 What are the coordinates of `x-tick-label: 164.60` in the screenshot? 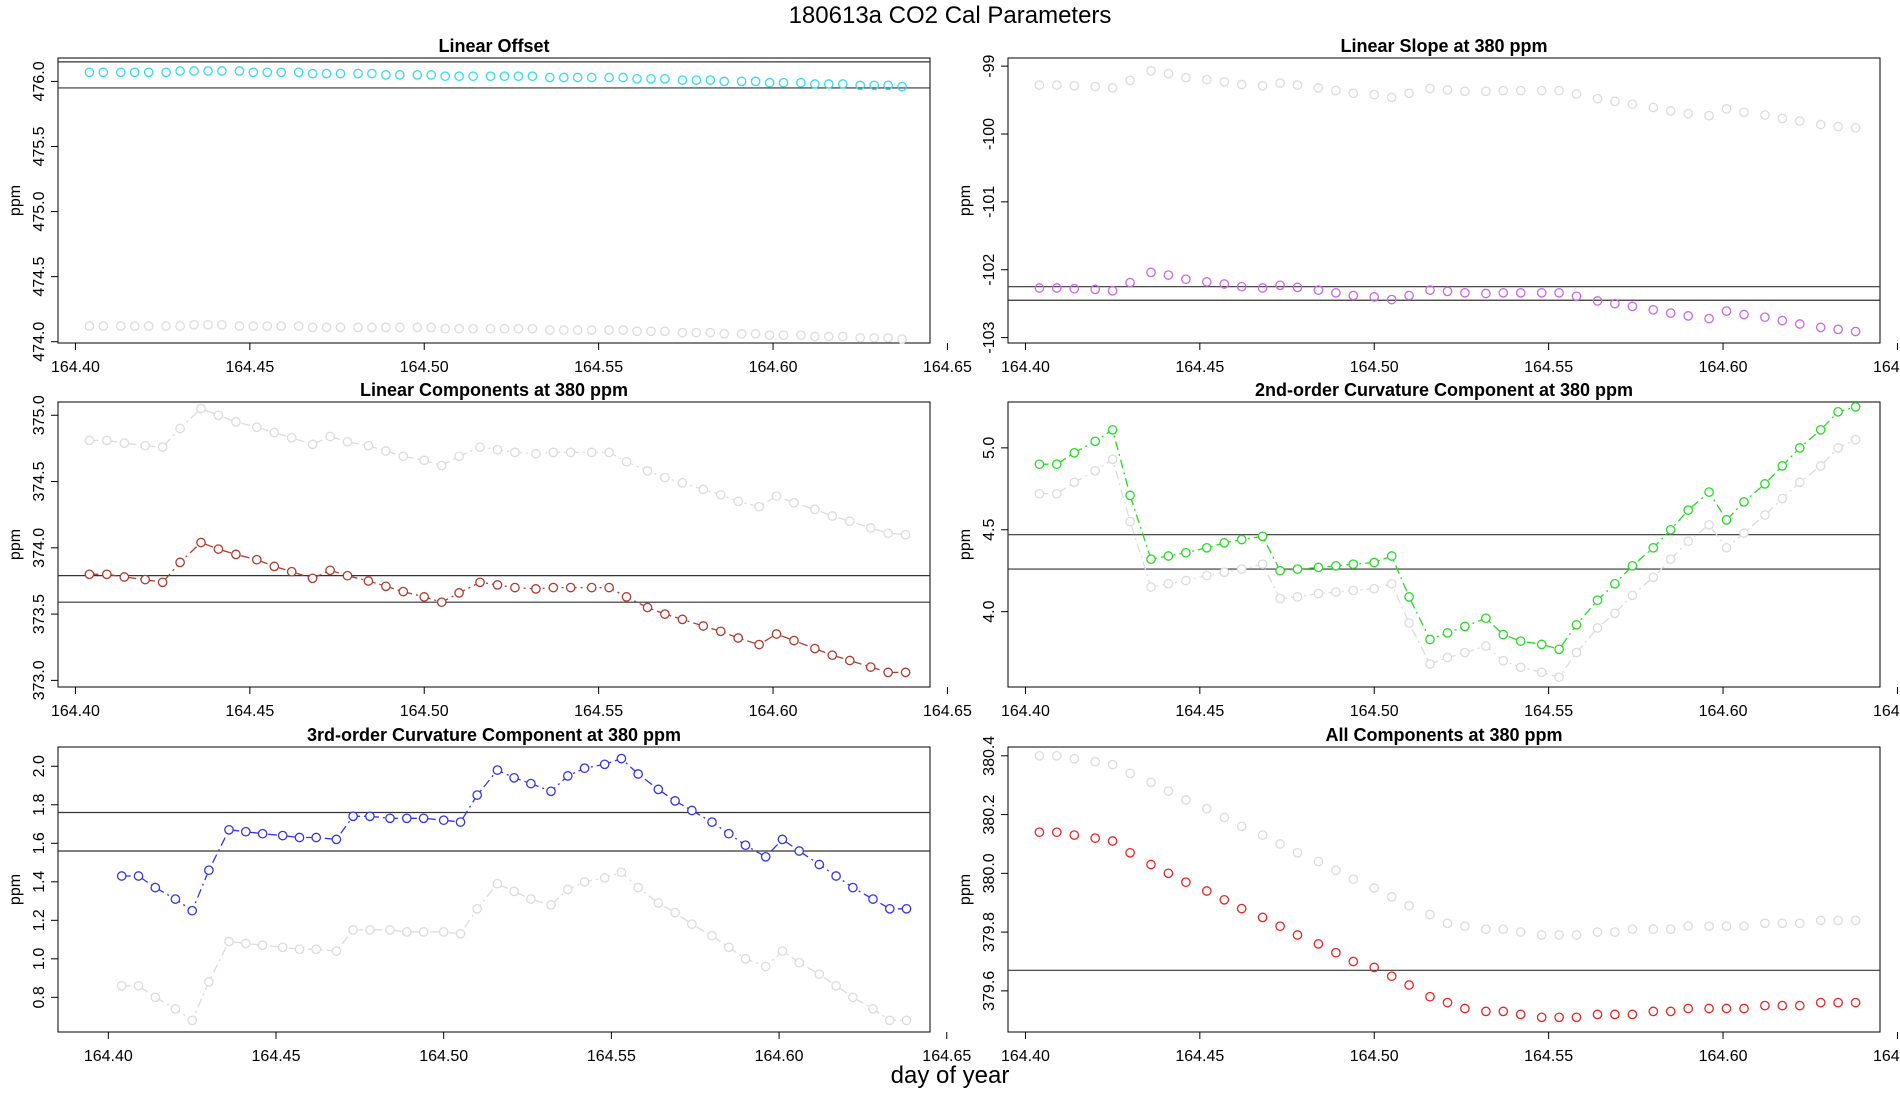 It's located at (1723, 711).